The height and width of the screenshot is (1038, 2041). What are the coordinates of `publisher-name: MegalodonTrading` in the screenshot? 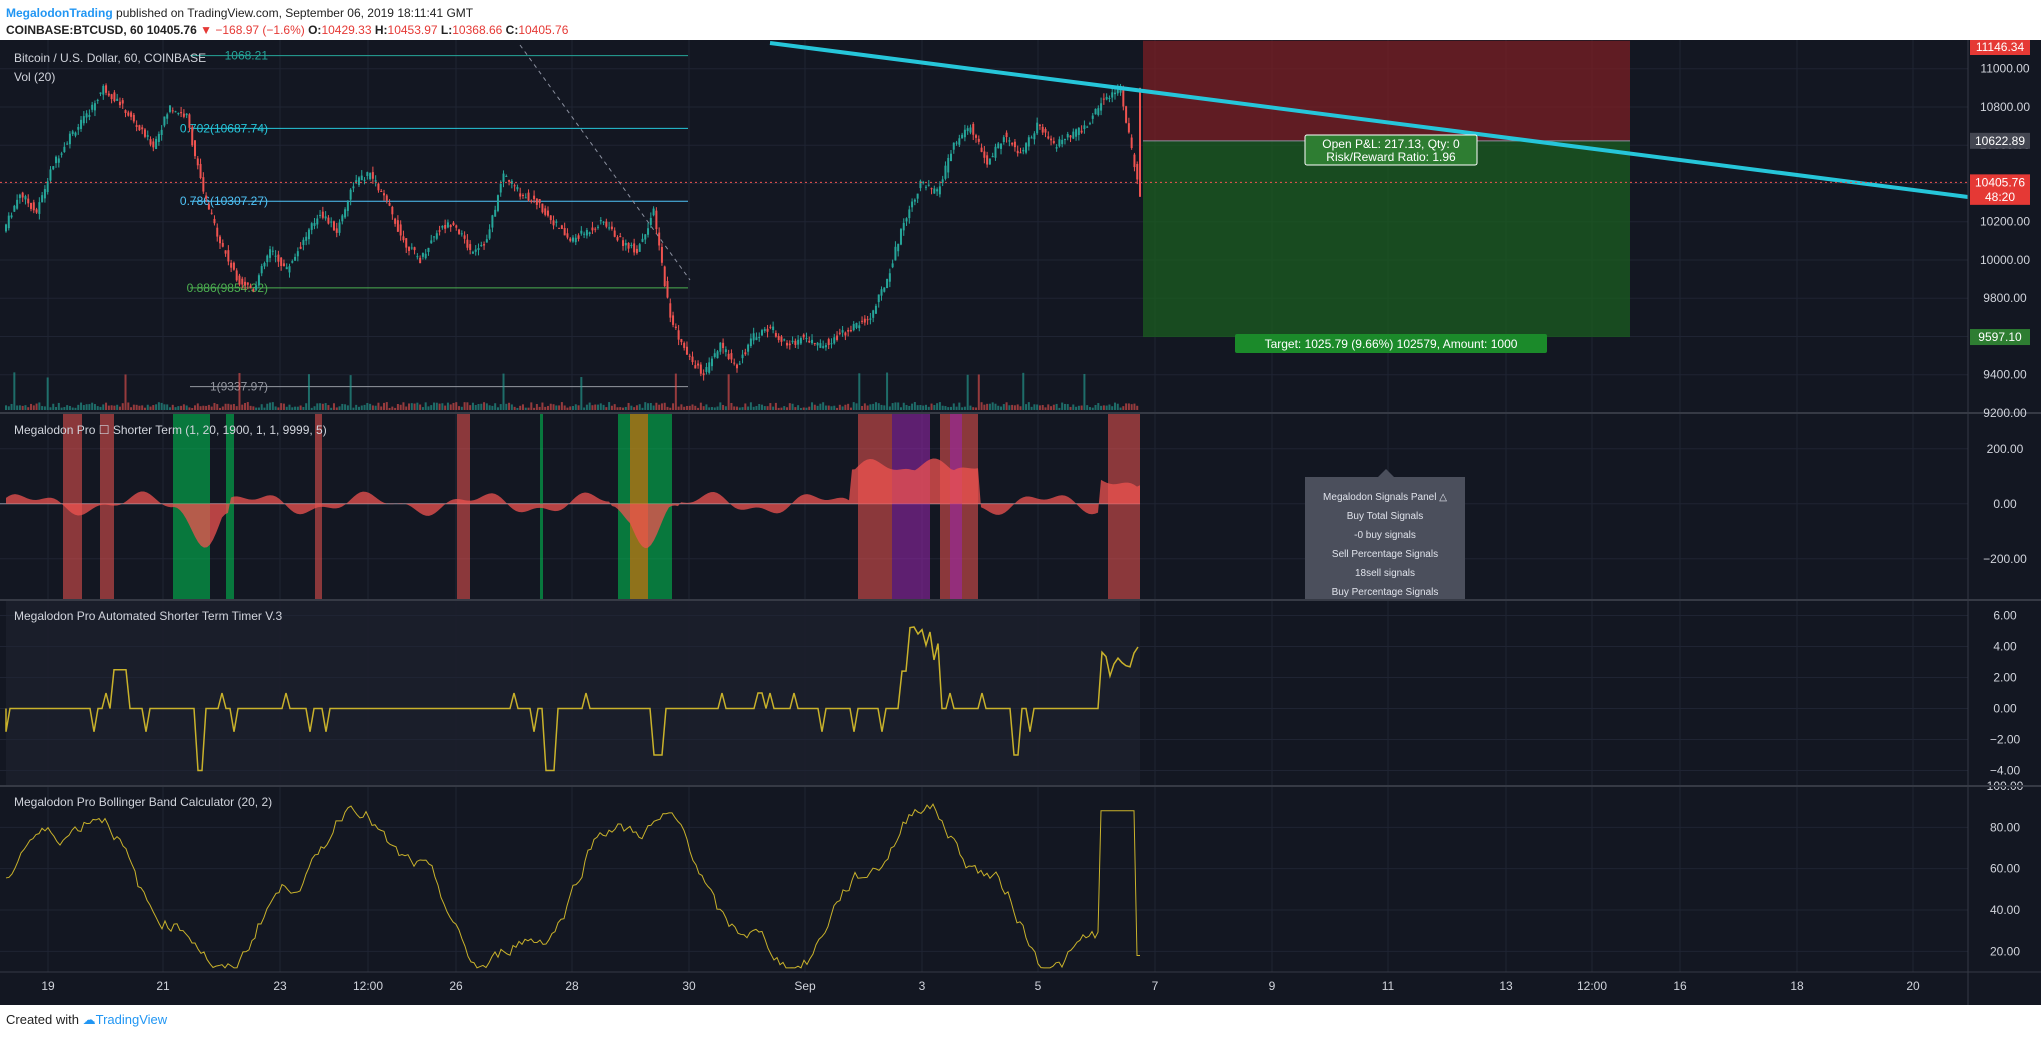 It's located at (59, 13).